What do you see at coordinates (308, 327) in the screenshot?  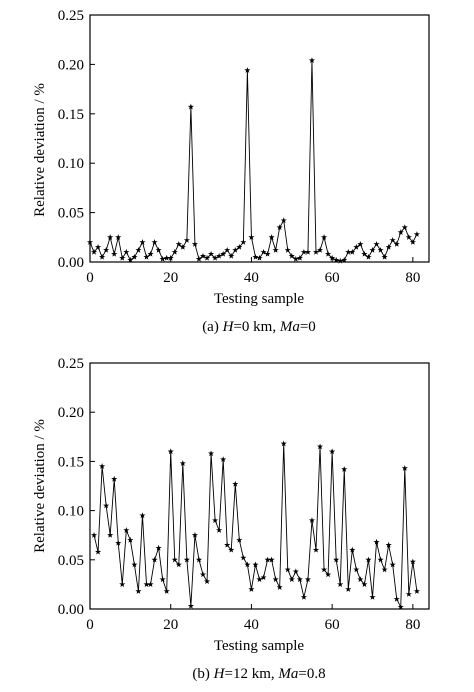 I see `caption-ma-value: =0` at bounding box center [308, 327].